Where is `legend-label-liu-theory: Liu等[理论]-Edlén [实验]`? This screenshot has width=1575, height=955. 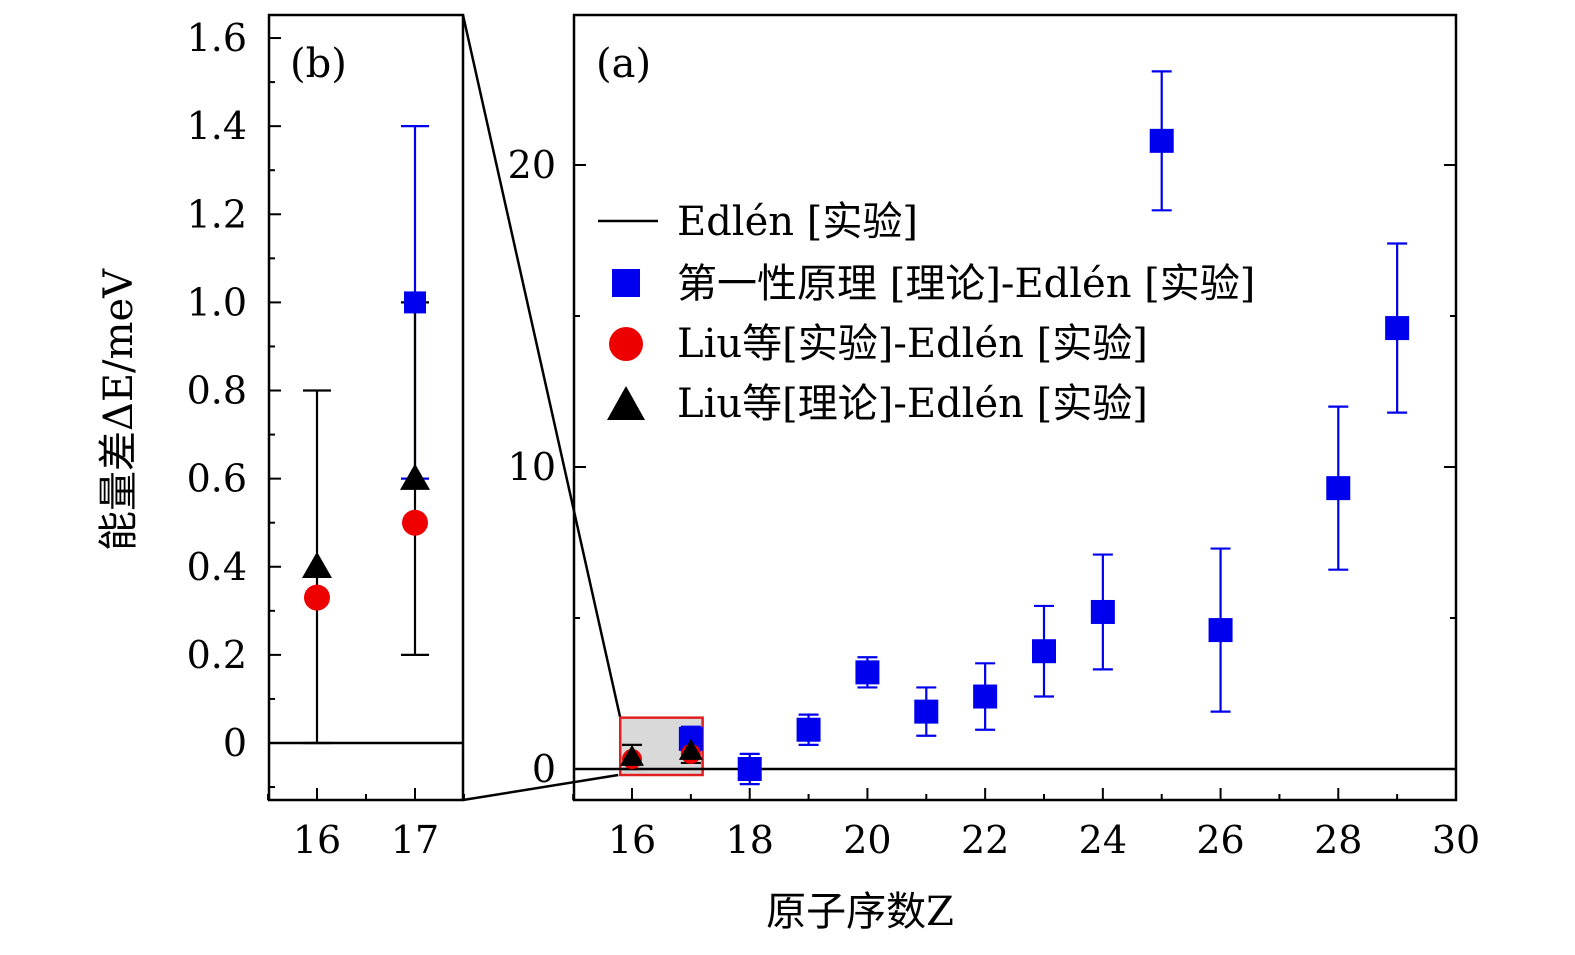 legend-label-liu-theory: Liu等[理论]-Edlén [实验] is located at coordinates (912, 404).